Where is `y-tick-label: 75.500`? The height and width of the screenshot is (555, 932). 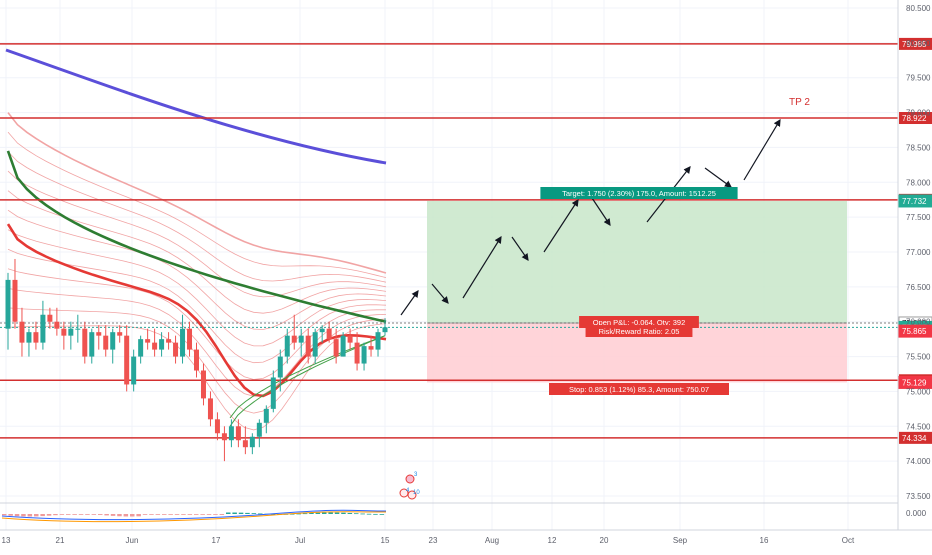
y-tick-label: 75.500 is located at coordinates (918, 357).